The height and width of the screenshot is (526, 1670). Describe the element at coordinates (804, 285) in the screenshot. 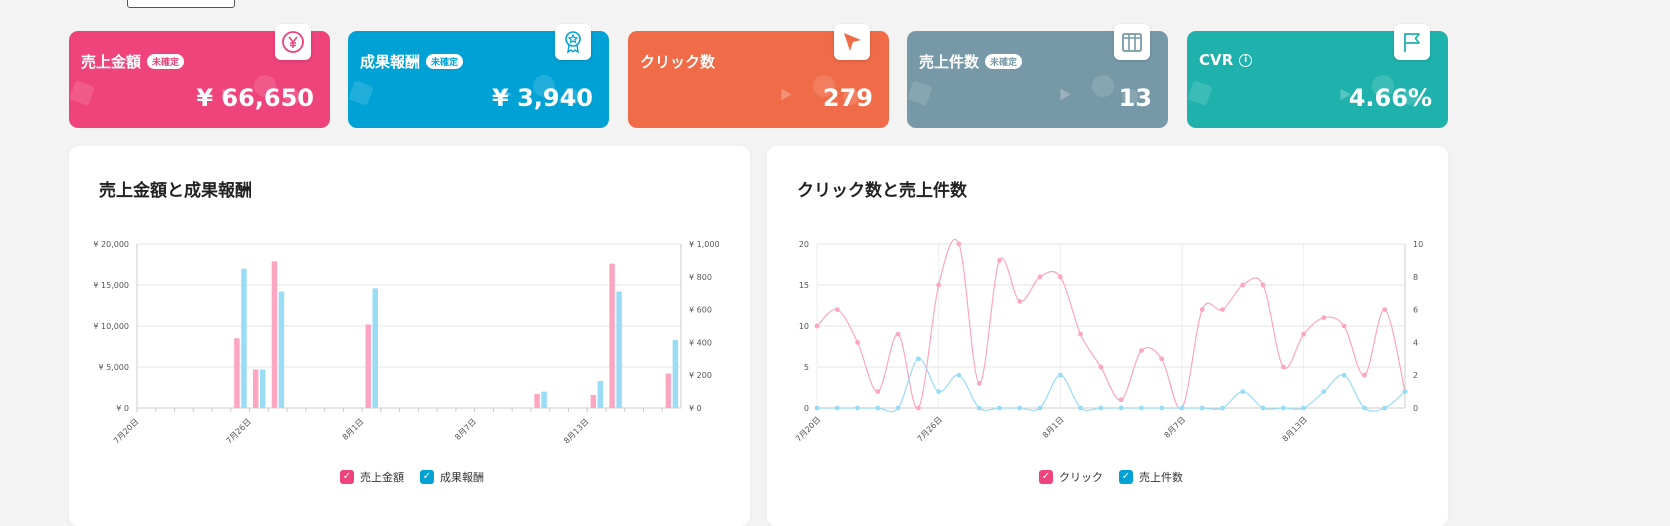

I see `y-tick-label: 15` at that location.